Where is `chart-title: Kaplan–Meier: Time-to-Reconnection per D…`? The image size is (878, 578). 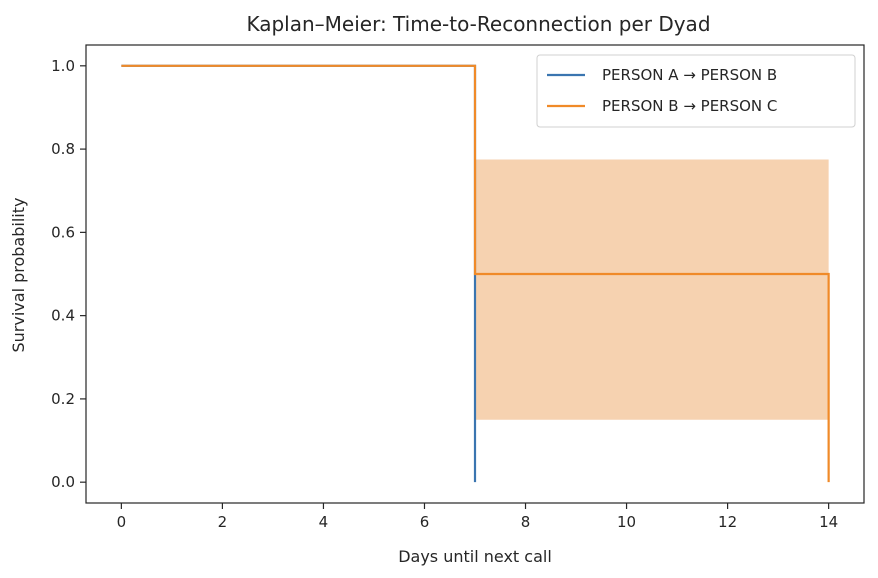 chart-title: Kaplan–Meier: Time-to-Reconnection per D… is located at coordinates (478, 24).